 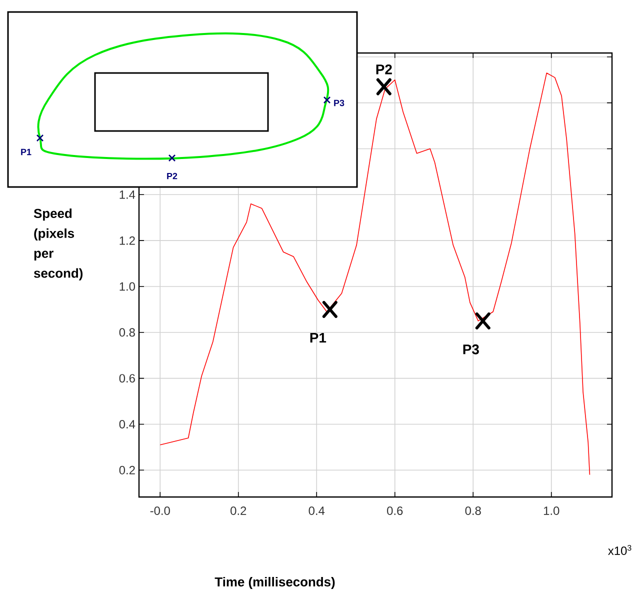 I want to click on y-axis-title: Speed (pixels per second), so click(x=58, y=244).